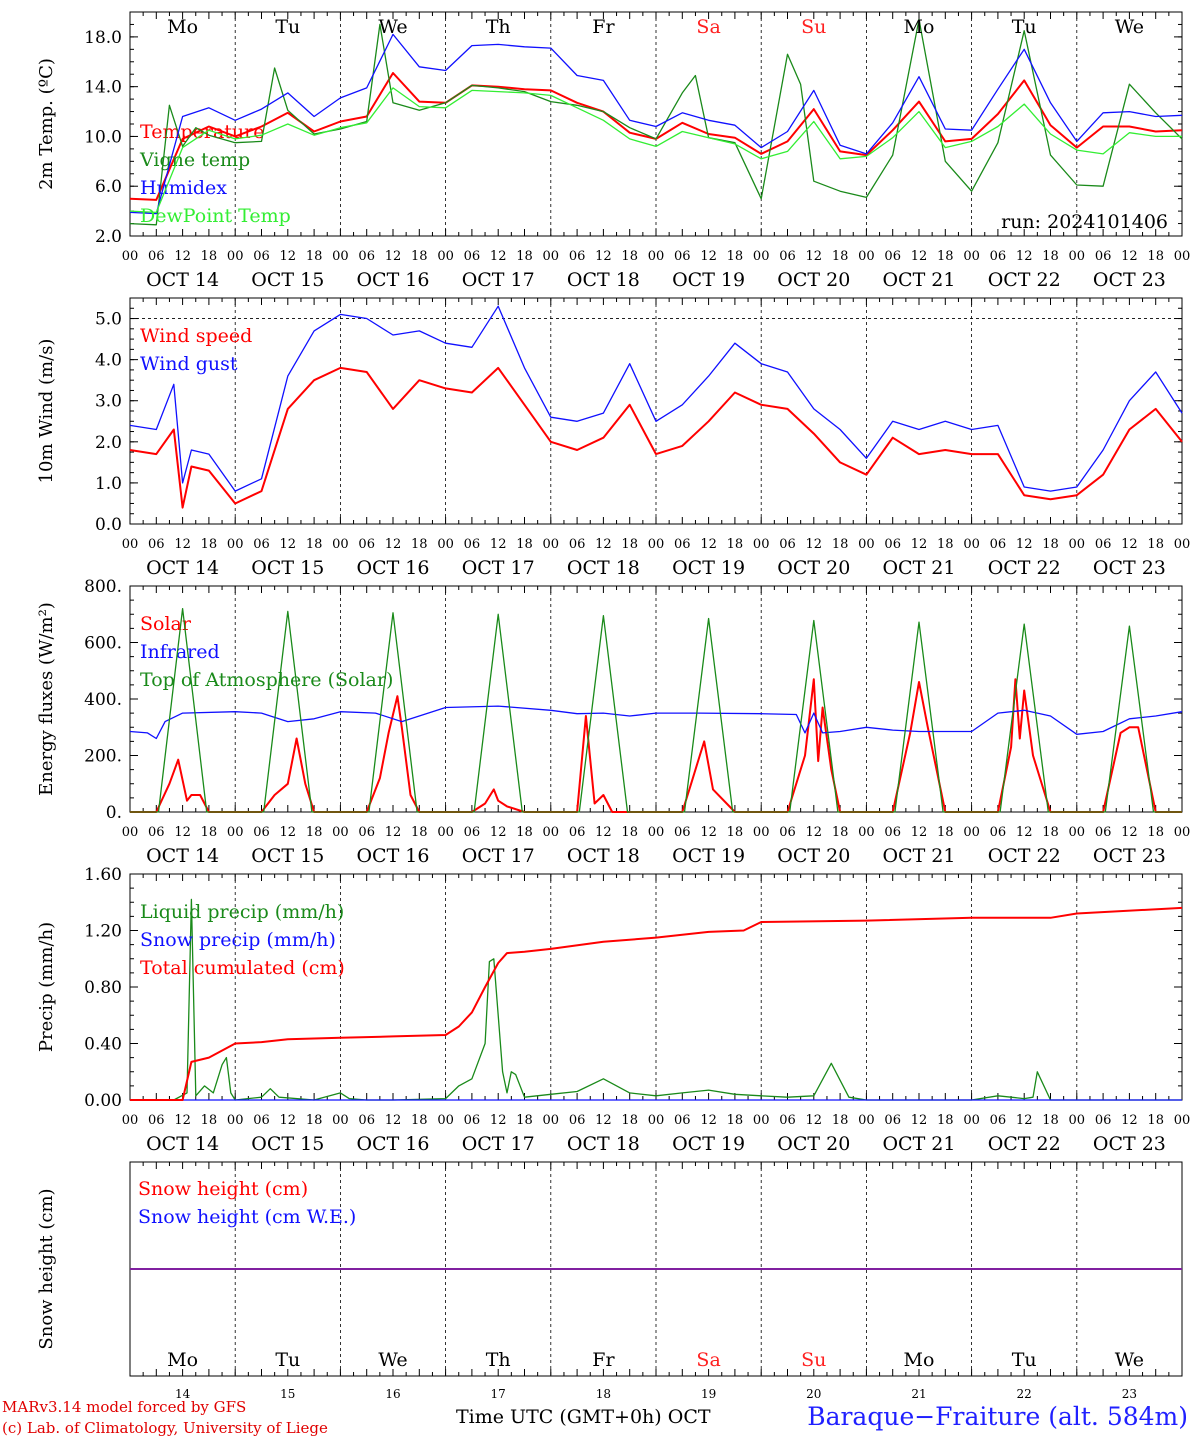  Describe the element at coordinates (103, 875) in the screenshot. I see `y-tick-label: 1.60` at that location.